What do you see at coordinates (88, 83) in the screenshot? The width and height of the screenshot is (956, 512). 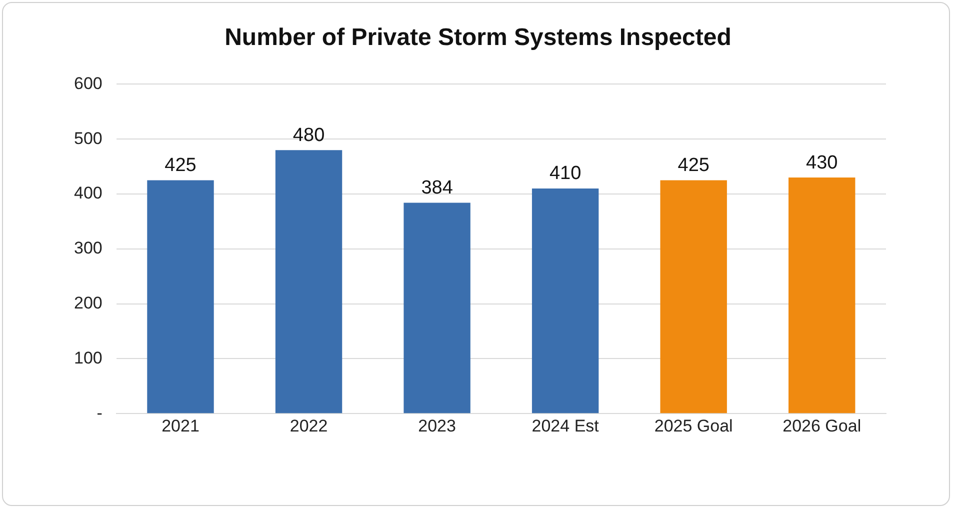 I see `y-tick-label: 600` at bounding box center [88, 83].